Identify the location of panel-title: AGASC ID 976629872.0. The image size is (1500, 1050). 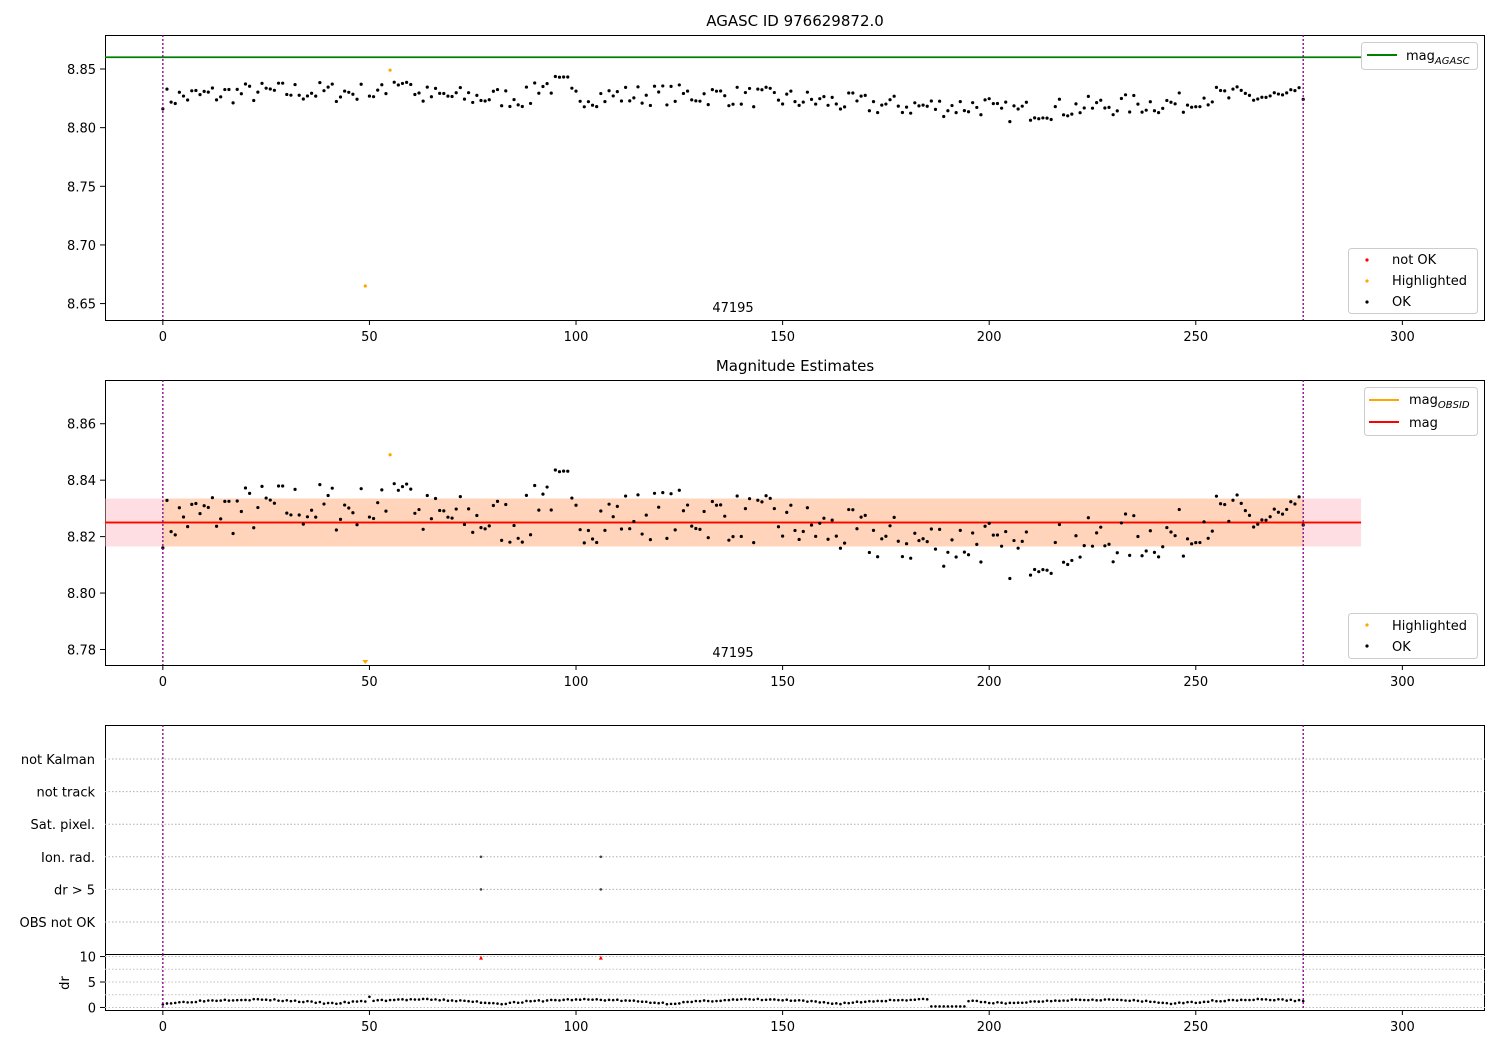
(795, 21).